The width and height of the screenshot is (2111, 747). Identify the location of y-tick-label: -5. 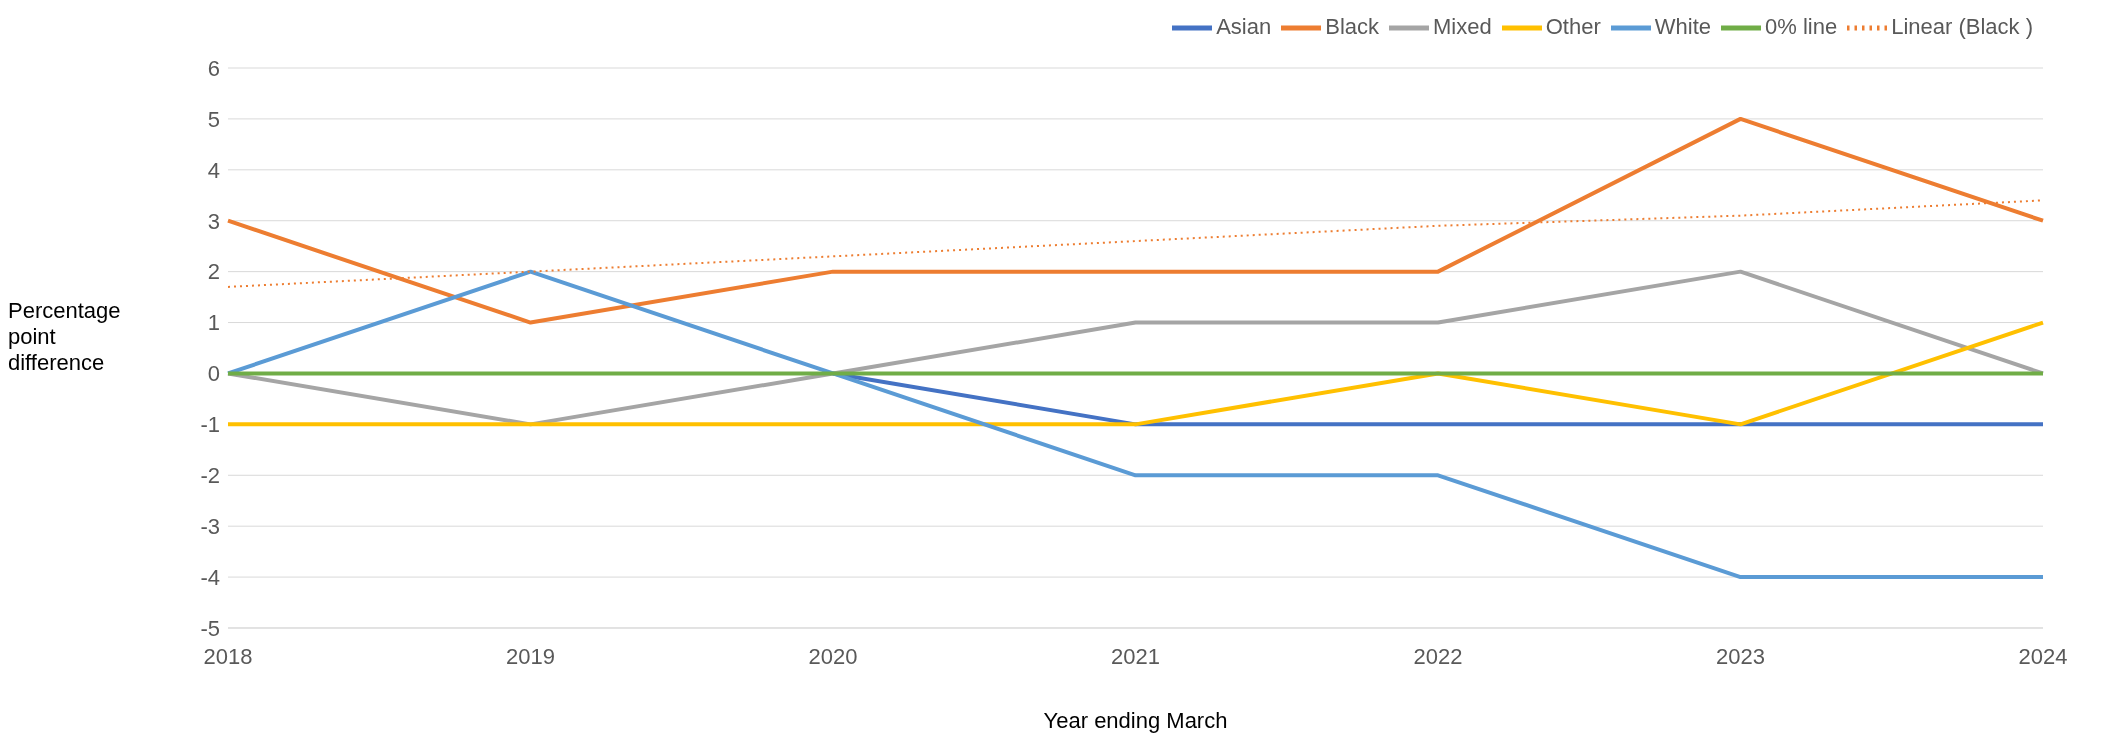
(210, 628).